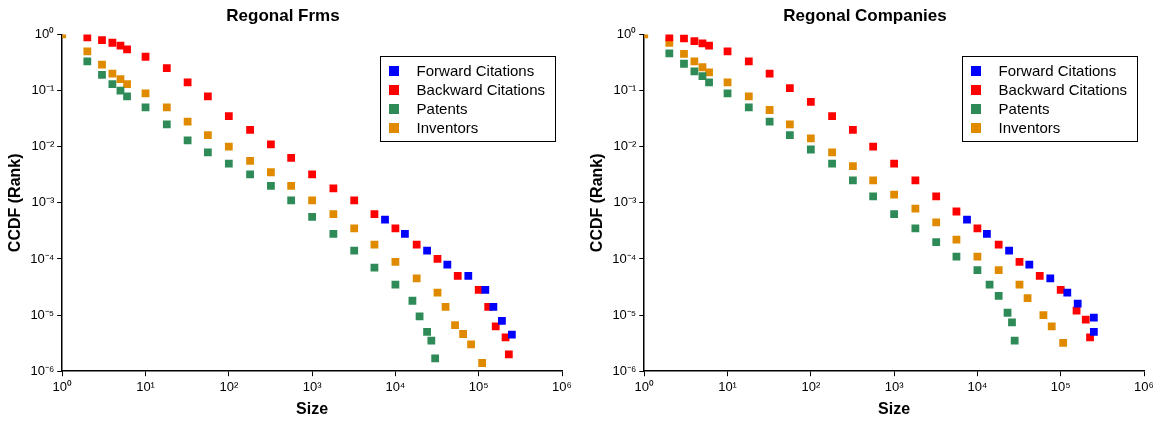  I want to click on chart-title: Regonal Companies, so click(865, 15).